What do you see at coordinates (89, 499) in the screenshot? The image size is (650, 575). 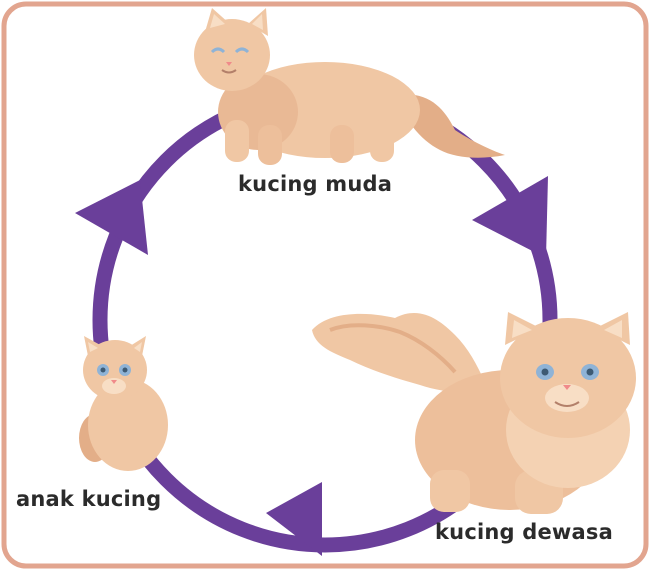 I see `stage-label-kitten: anak kucing` at bounding box center [89, 499].